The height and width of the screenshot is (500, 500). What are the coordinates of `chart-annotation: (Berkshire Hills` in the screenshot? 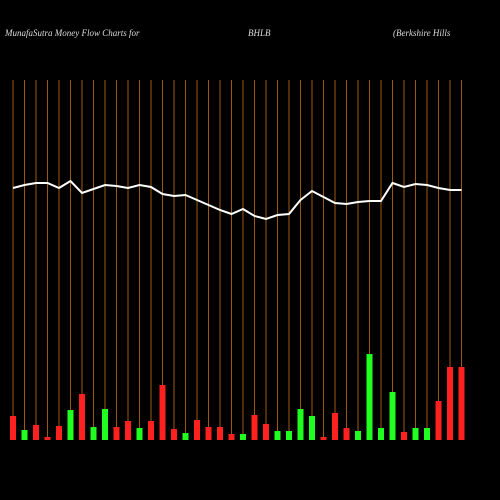 It's located at (422, 33).